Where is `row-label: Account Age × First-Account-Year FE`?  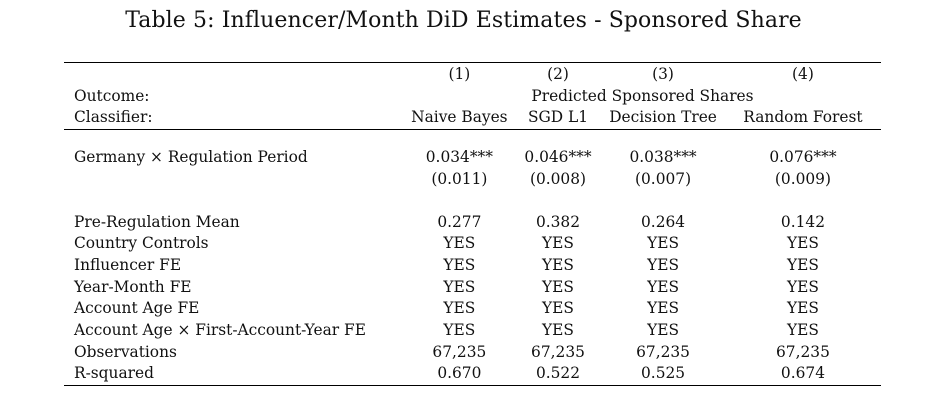 row-label: Account Age × First-Account-Year FE is located at coordinates (220, 330).